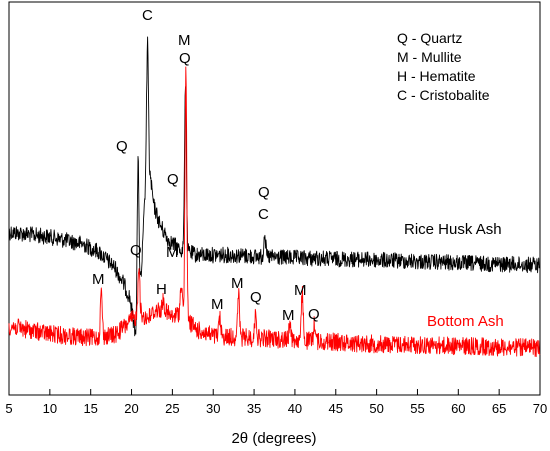 This screenshot has height=451, width=550. What do you see at coordinates (458, 408) in the screenshot?
I see `x-tick-label: 60` at bounding box center [458, 408].